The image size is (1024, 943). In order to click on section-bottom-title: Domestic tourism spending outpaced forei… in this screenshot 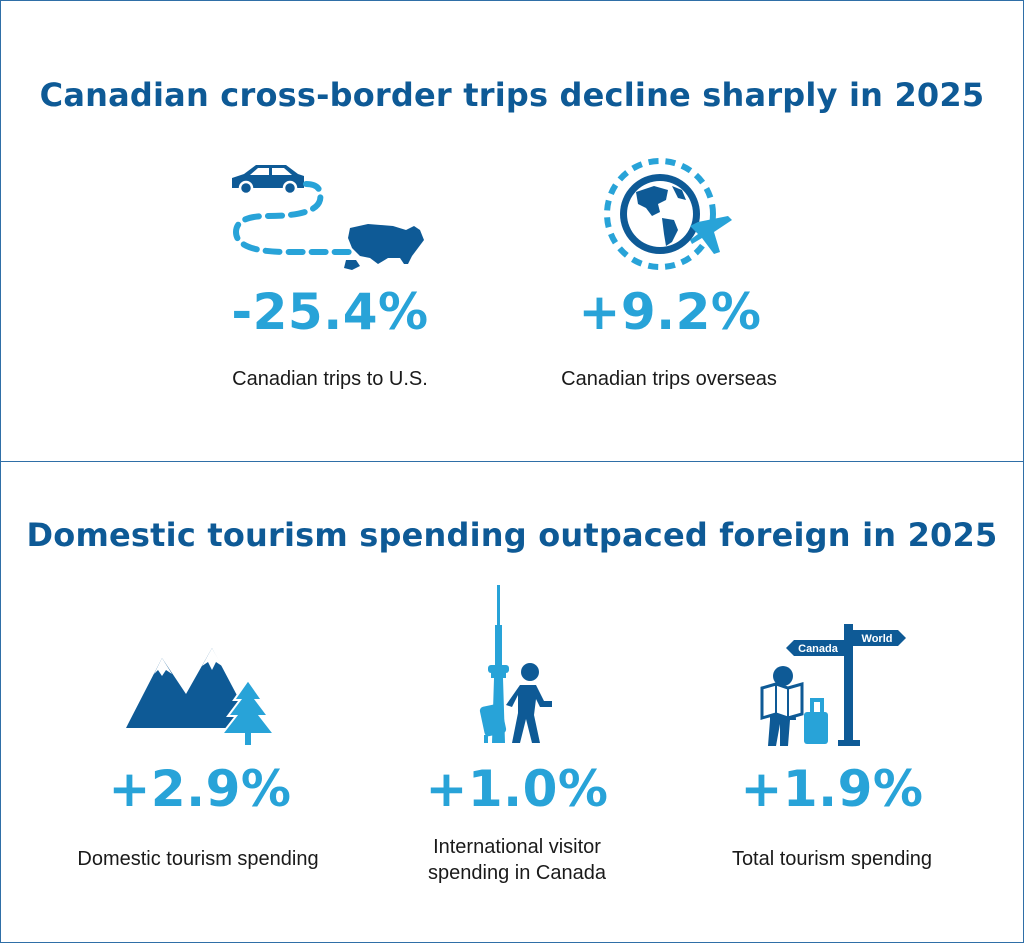, I will do `click(512, 535)`.